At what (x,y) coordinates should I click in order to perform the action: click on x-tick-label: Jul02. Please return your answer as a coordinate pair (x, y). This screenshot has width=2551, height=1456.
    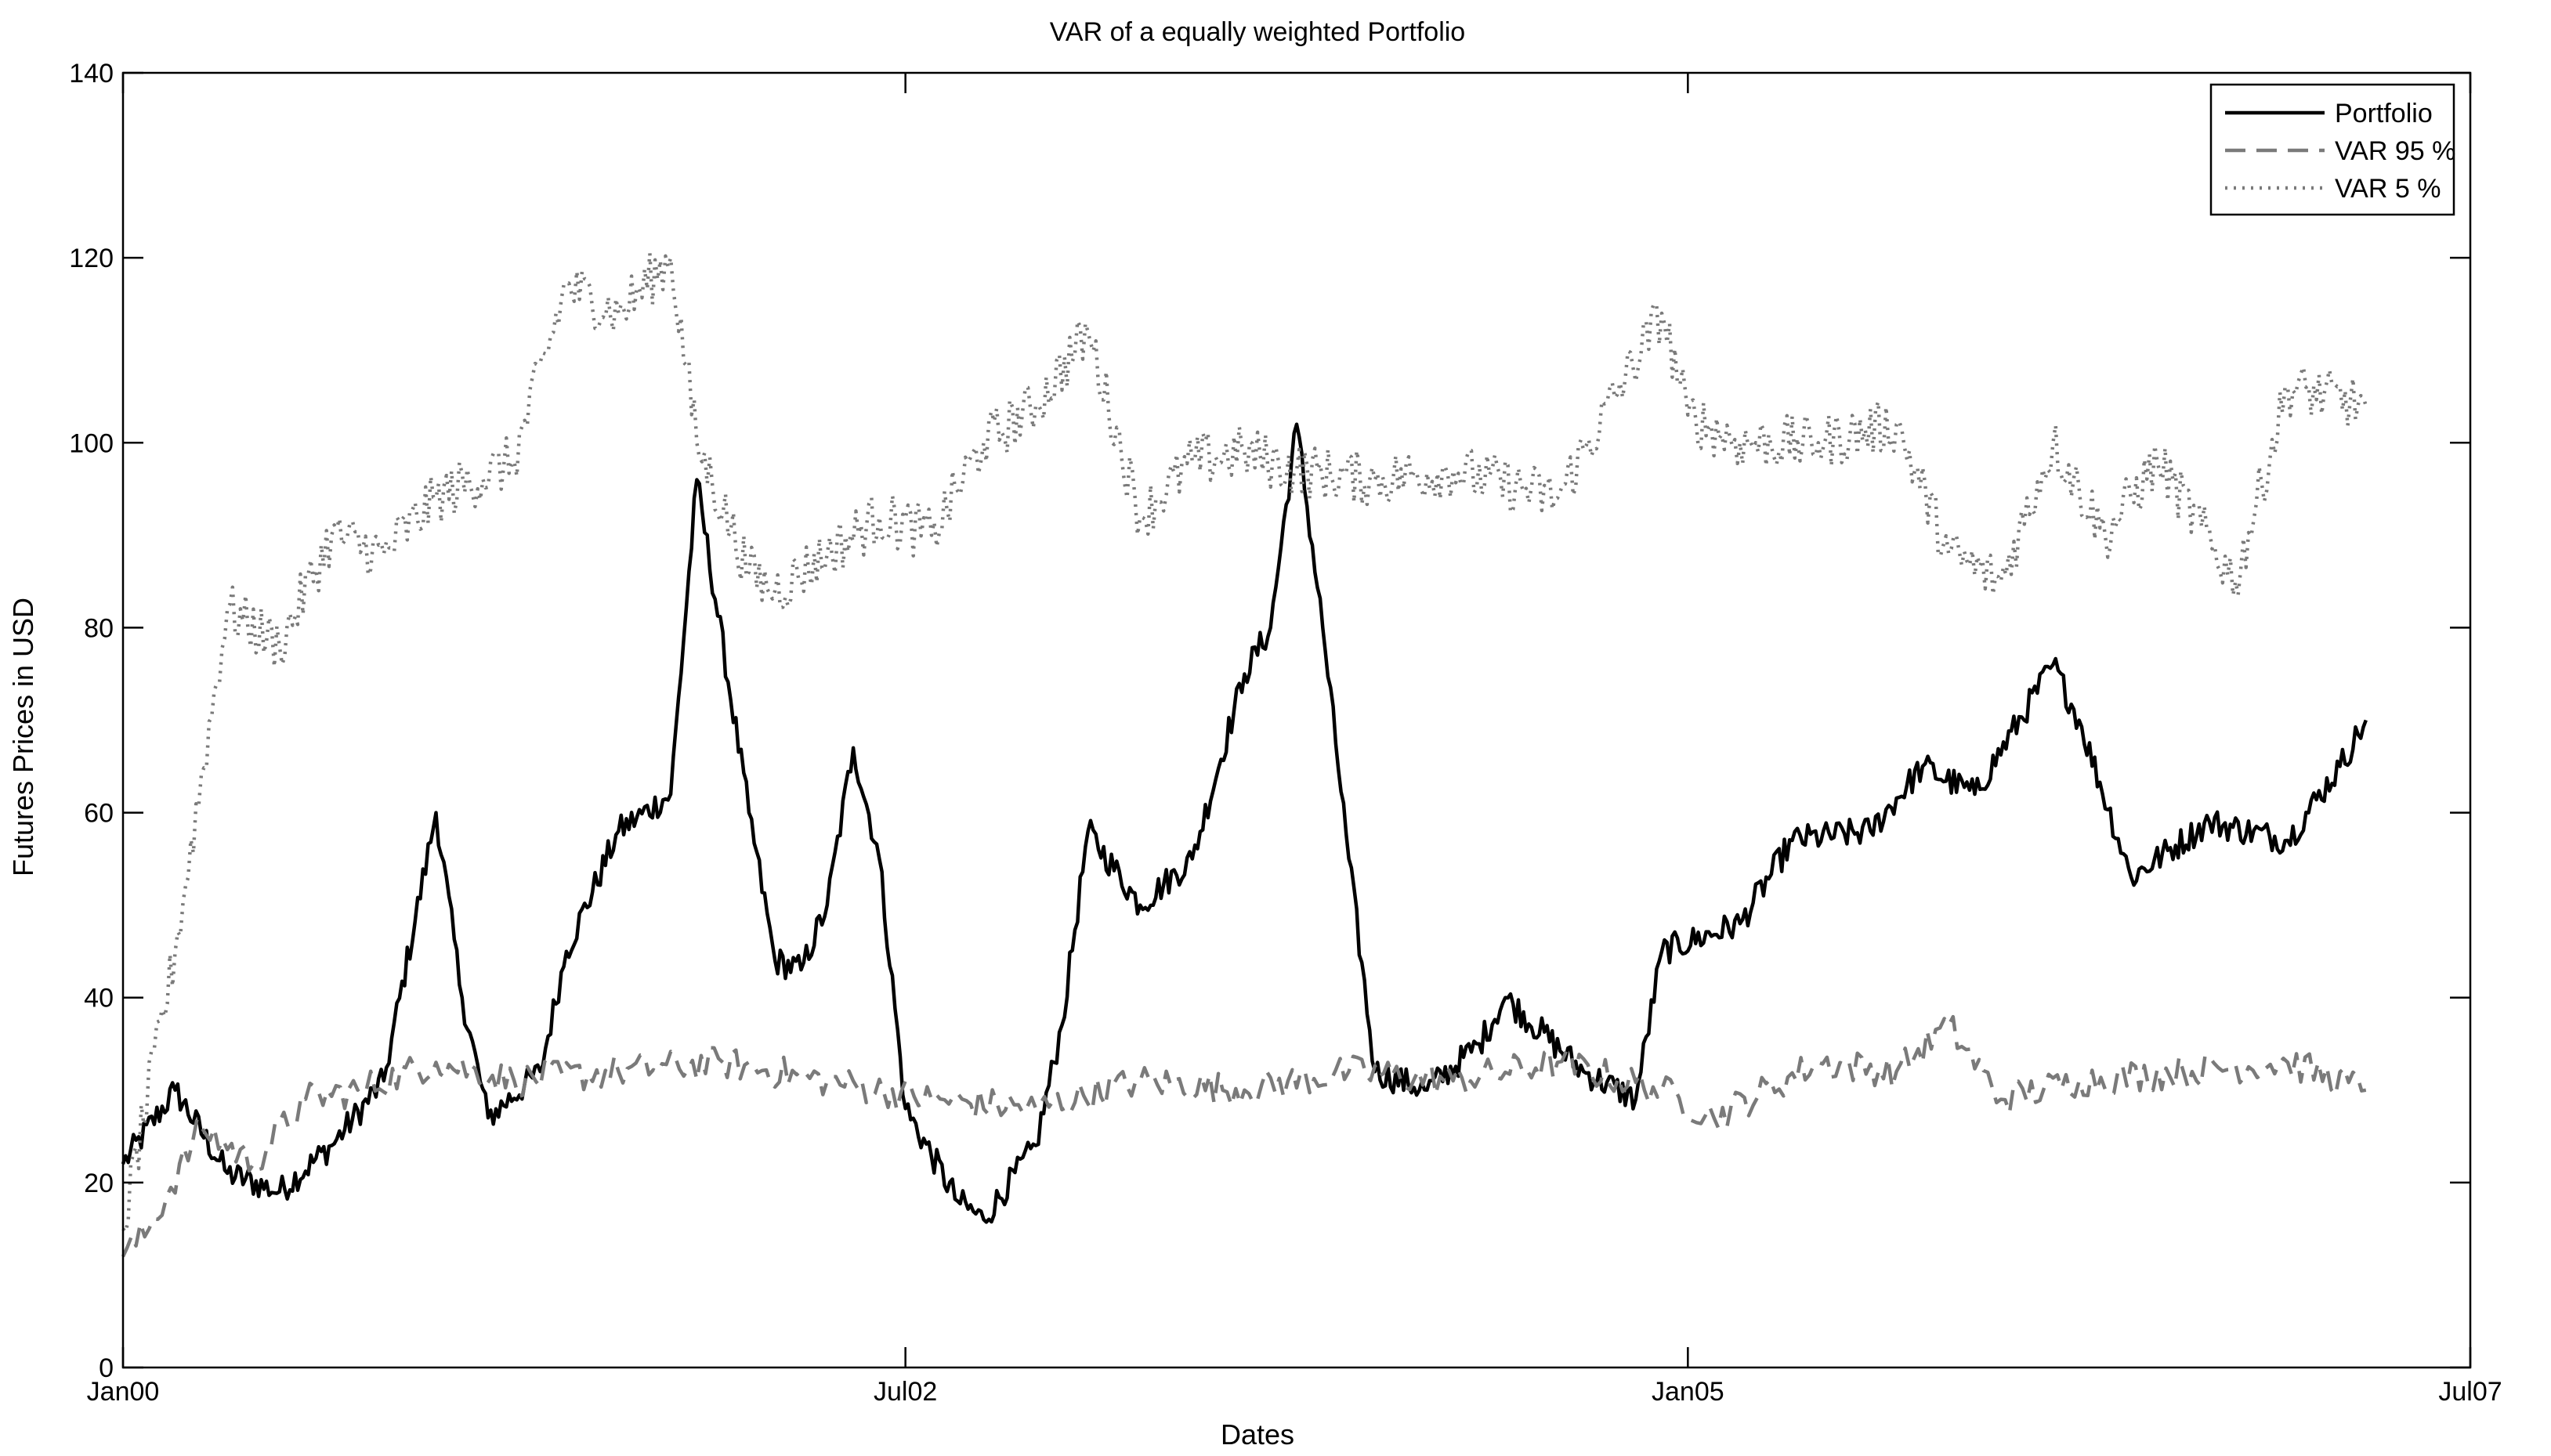
    Looking at the image, I should click on (905, 1392).